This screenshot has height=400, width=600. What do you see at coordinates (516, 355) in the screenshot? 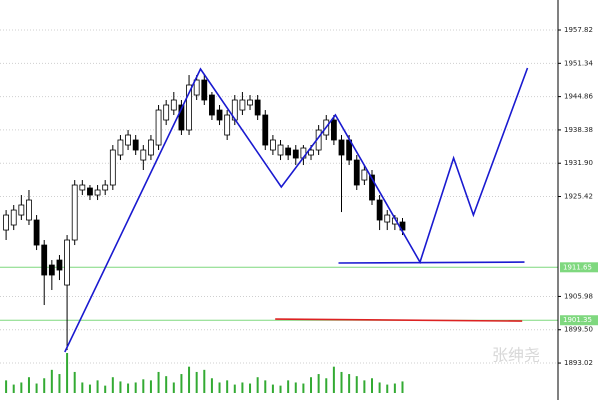
I see `watermark: 张绅尧` at bounding box center [516, 355].